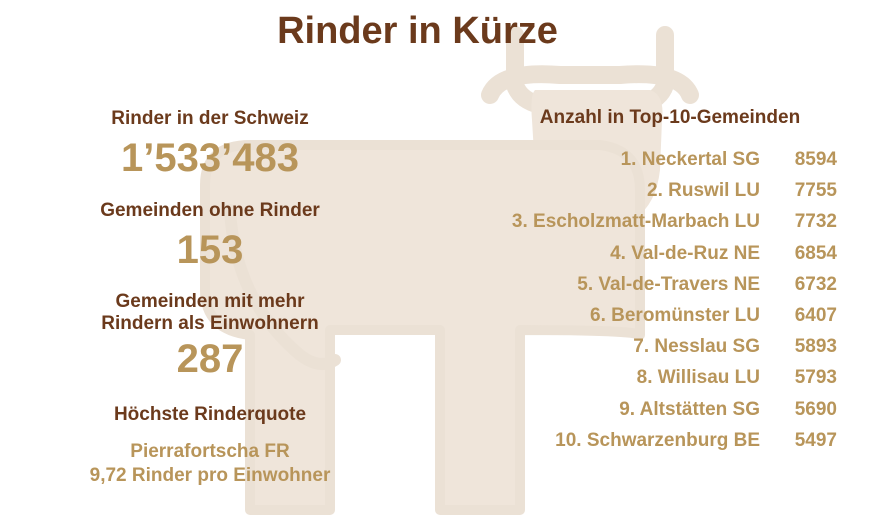 Image resolution: width=873 pixels, height=524 pixels. Describe the element at coordinates (703, 191) in the screenshot. I see `rank-name: 2. Ruswil LU` at that location.